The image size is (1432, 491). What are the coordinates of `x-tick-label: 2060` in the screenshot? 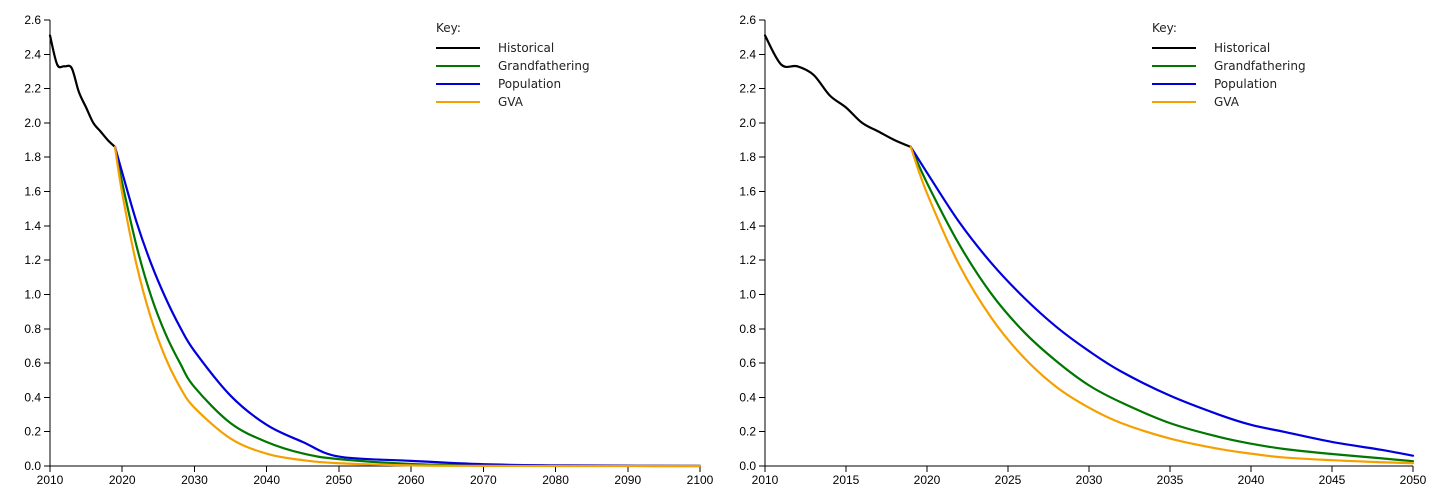 It's located at (411, 480).